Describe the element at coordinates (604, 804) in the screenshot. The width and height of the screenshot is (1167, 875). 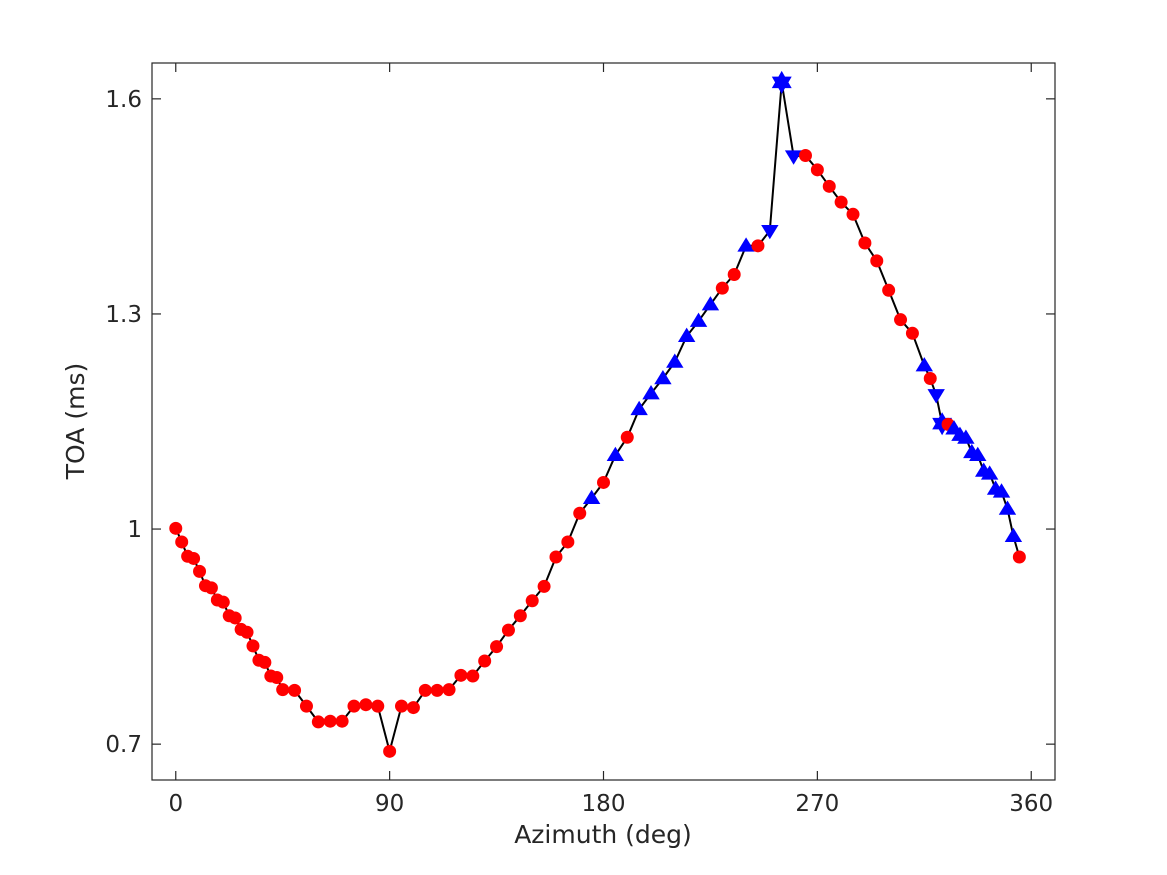
I see `x-tick-label: 180` at that location.